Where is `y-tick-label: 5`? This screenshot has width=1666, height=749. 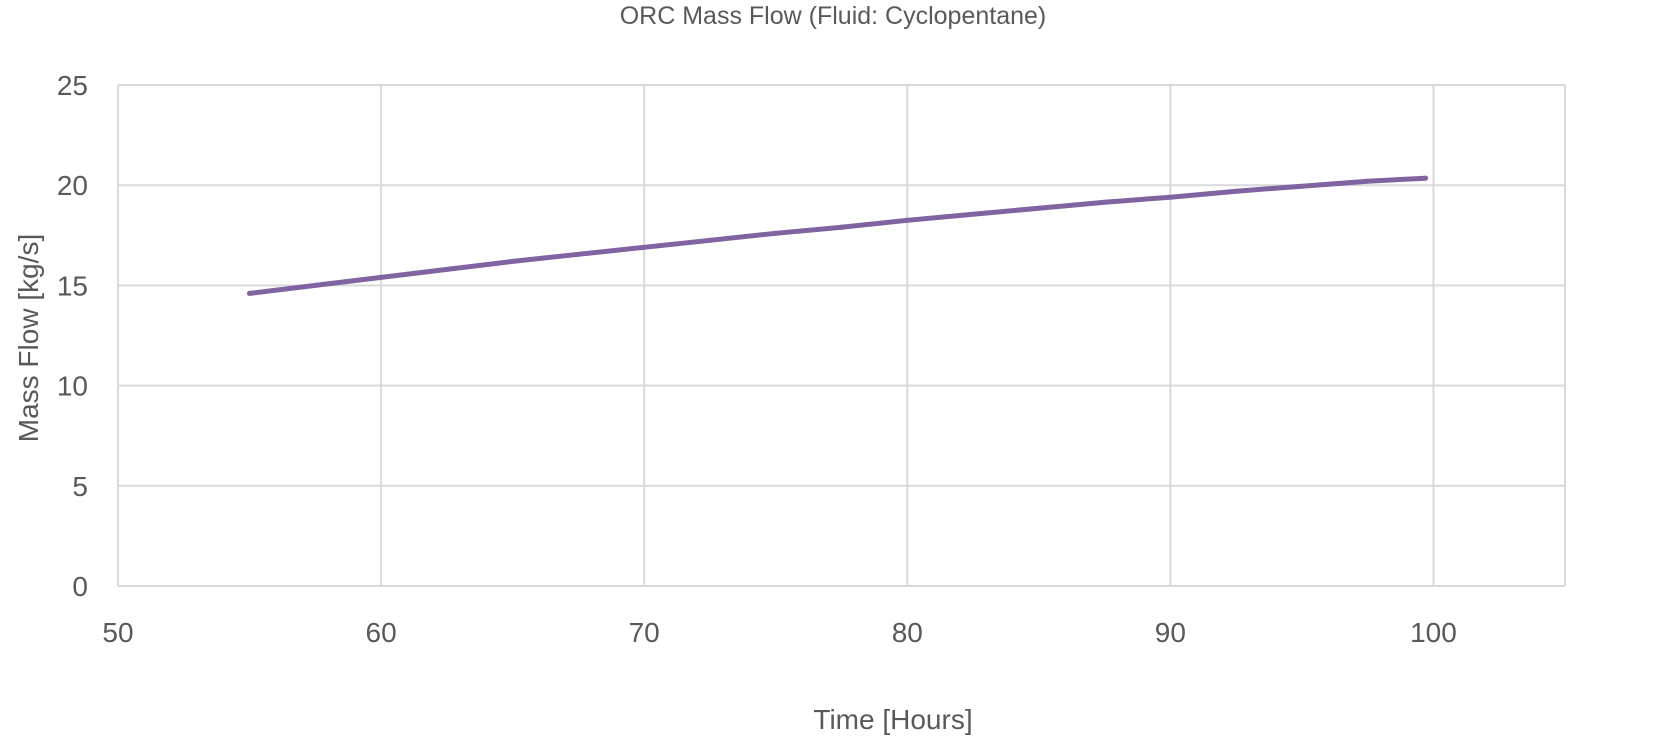
y-tick-label: 5 is located at coordinates (80, 486).